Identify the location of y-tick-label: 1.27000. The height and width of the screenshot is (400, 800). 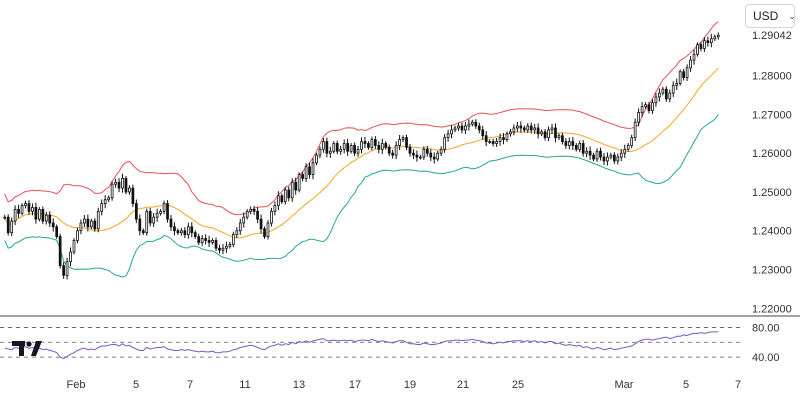
(772, 115).